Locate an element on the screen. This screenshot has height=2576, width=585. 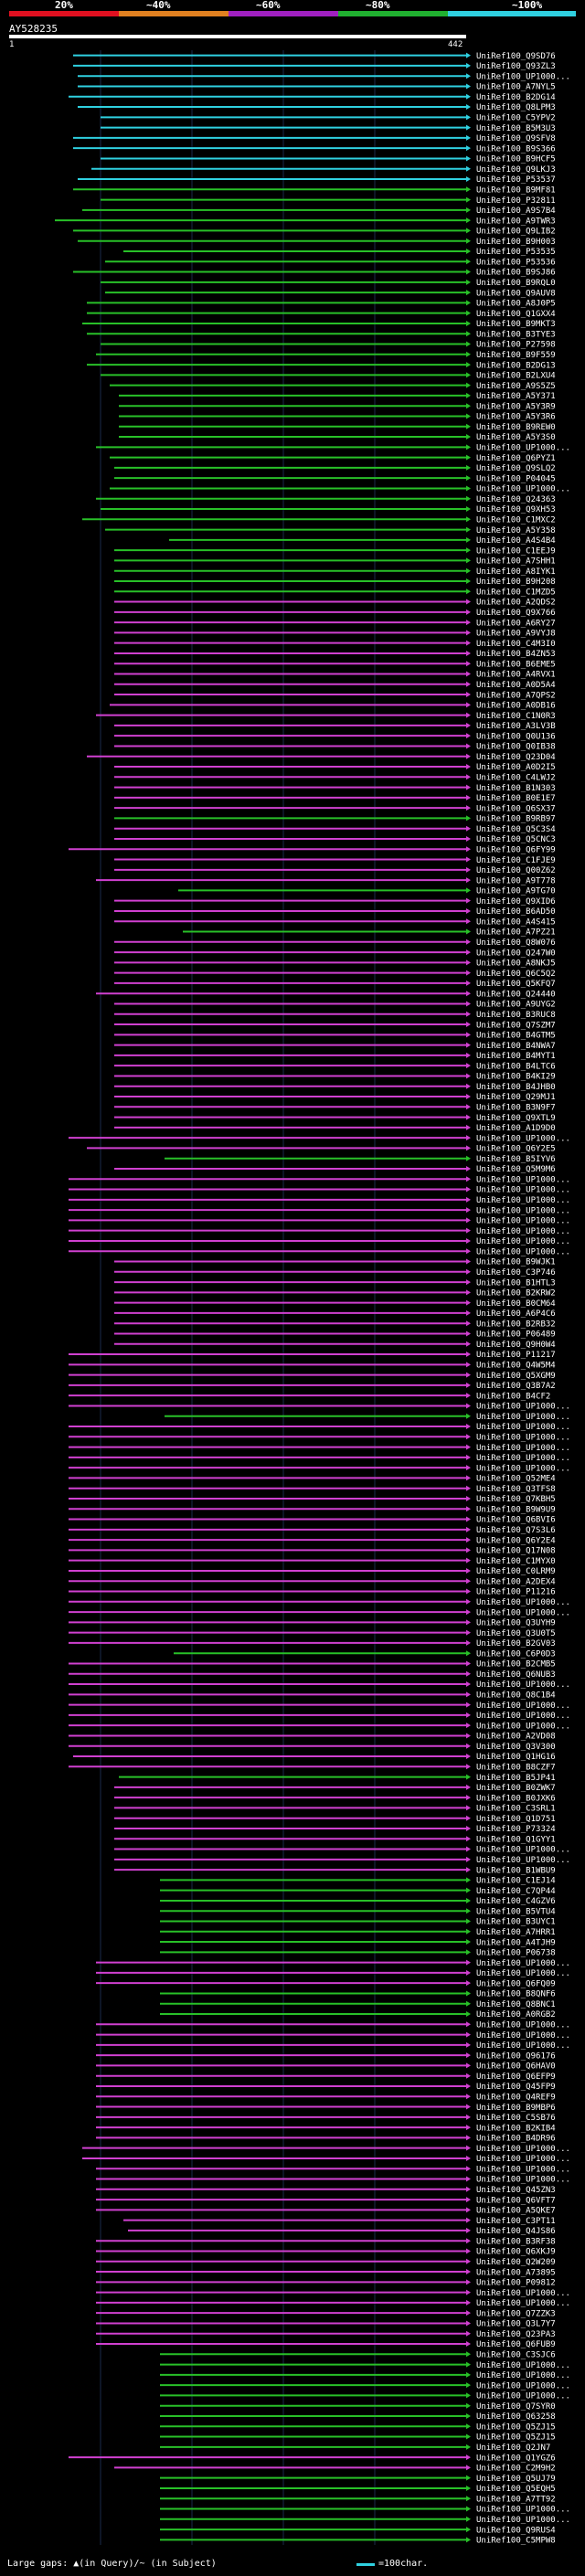
hit-id-link: UniRef100_B3UYC1 is located at coordinates (516, 1922).